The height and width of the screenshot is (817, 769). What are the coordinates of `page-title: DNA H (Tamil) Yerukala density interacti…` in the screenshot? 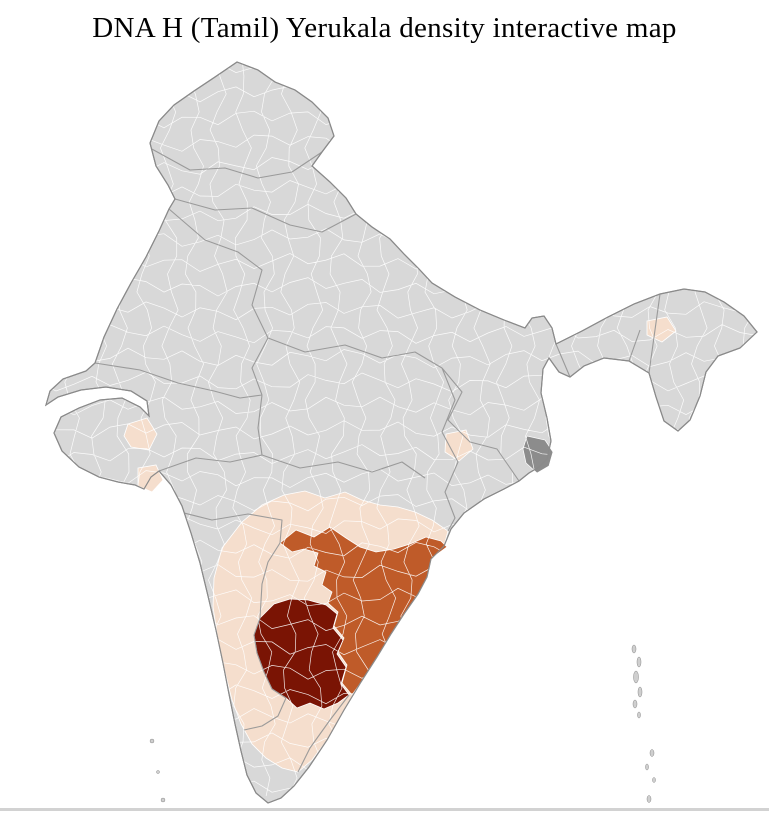 It's located at (384, 28).